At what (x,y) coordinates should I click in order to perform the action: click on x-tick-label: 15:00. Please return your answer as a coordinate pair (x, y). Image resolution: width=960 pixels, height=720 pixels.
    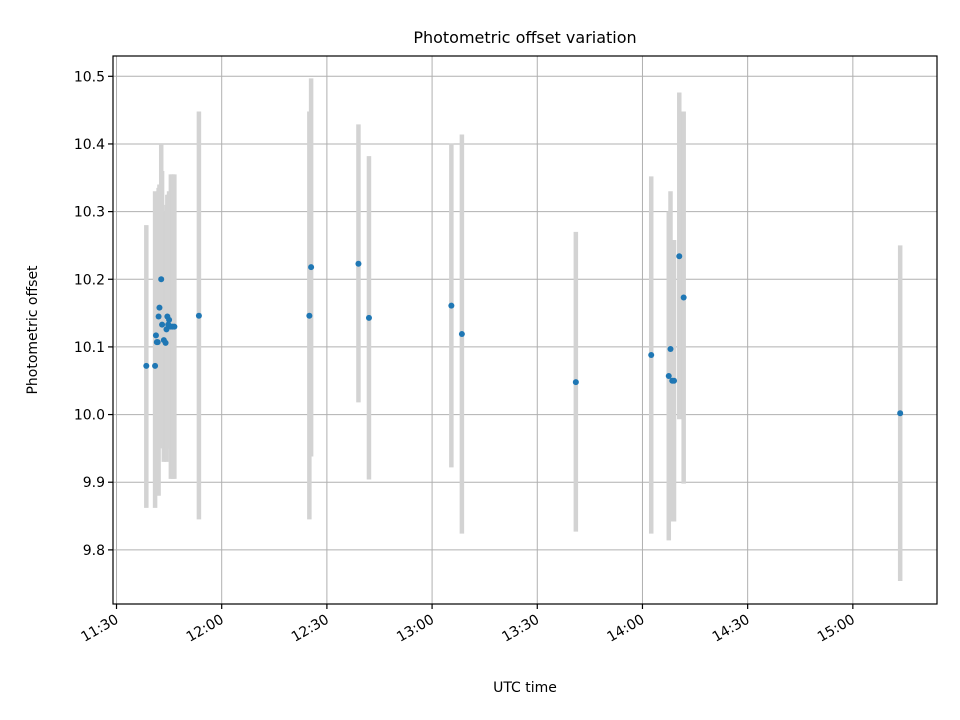
    Looking at the image, I should click on (836, 629).